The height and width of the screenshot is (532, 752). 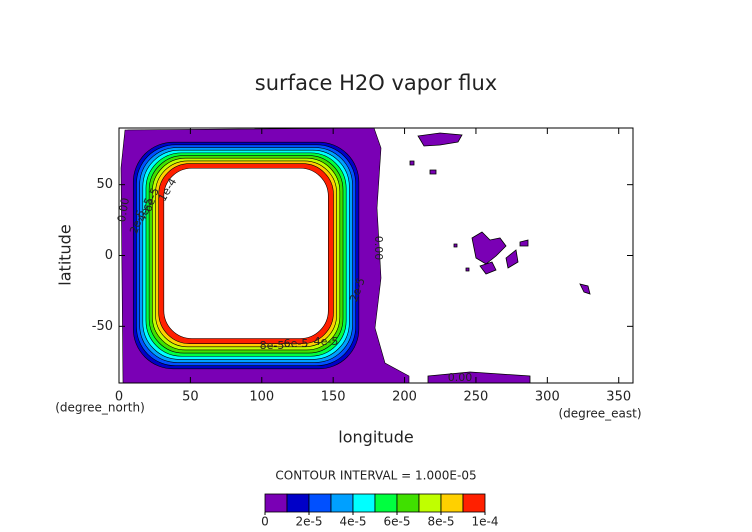 What do you see at coordinates (65, 254) in the screenshot?
I see `y-axis-label: latitude` at bounding box center [65, 254].